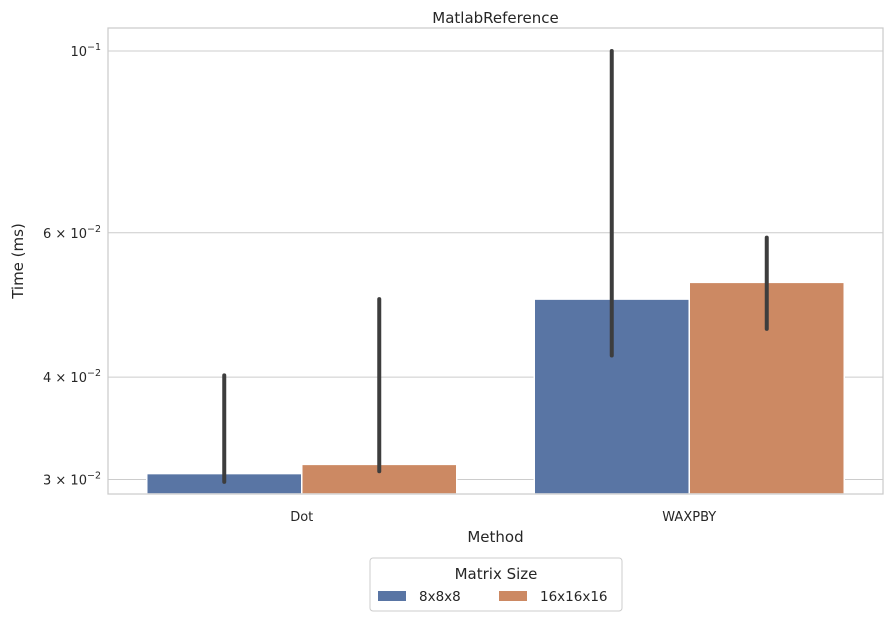 The width and height of the screenshot is (893, 621). What do you see at coordinates (18, 261) in the screenshot?
I see `y-axis-label: Time (ms)` at bounding box center [18, 261].